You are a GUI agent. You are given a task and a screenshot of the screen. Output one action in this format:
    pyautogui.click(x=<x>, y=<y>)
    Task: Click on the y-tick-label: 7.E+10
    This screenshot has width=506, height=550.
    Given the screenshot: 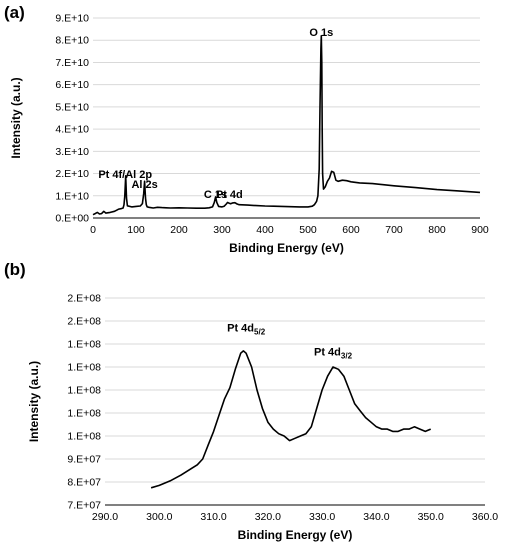 What is the action you would take?
    pyautogui.click(x=72, y=63)
    